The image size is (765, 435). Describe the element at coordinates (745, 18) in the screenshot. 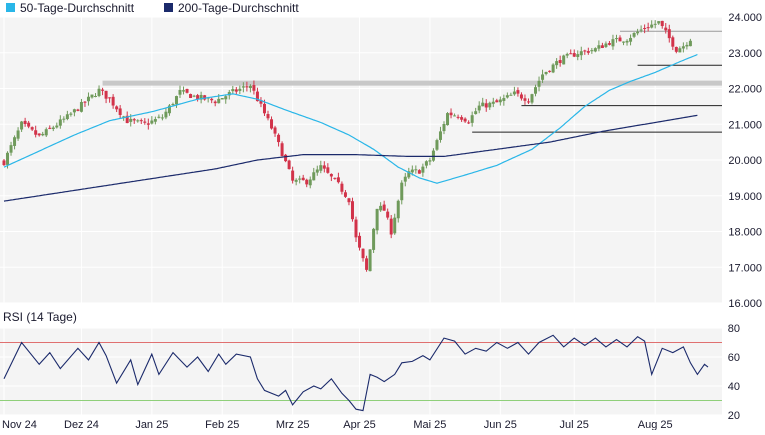

I see `price-y-tick-label: 24.000` at that location.